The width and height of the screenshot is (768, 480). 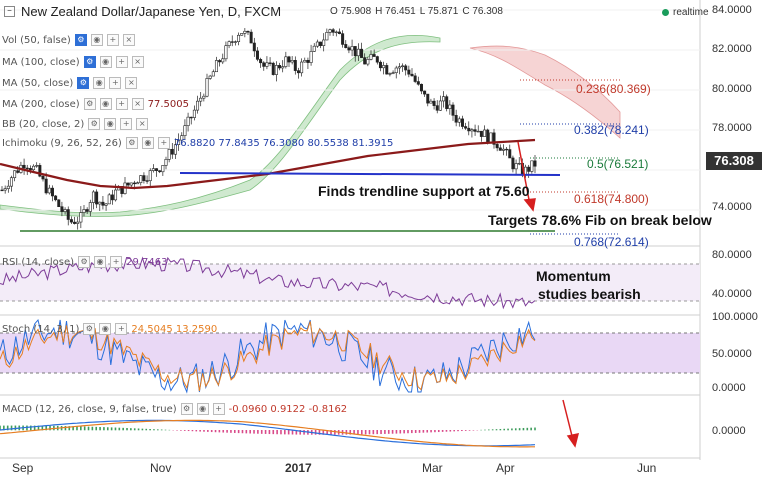 I want to click on collapse-icon: −, so click(x=9, y=11).